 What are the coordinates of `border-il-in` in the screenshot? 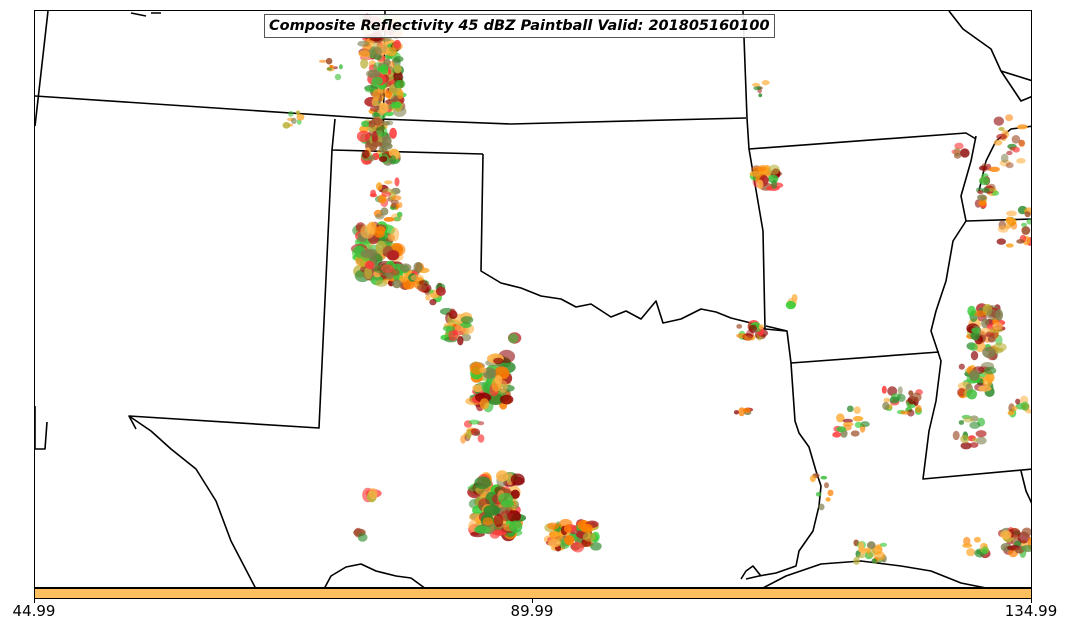 It's located at (989, 46).